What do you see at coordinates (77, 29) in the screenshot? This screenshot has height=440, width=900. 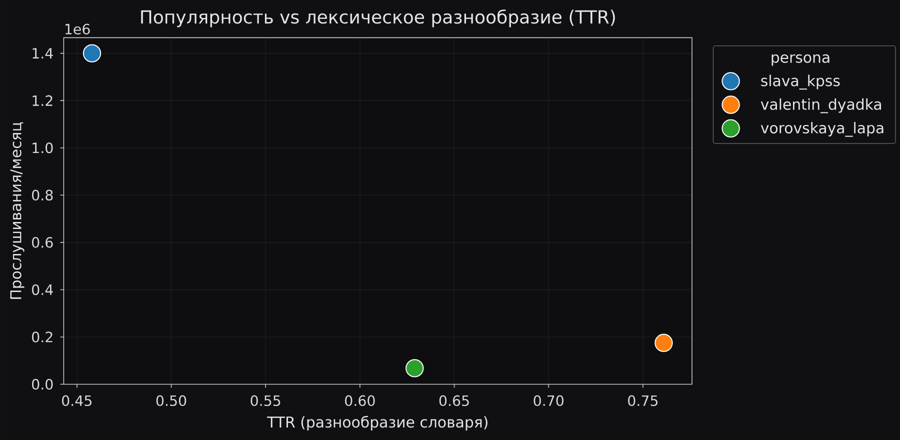 I see `text: 1e6` at bounding box center [77, 29].